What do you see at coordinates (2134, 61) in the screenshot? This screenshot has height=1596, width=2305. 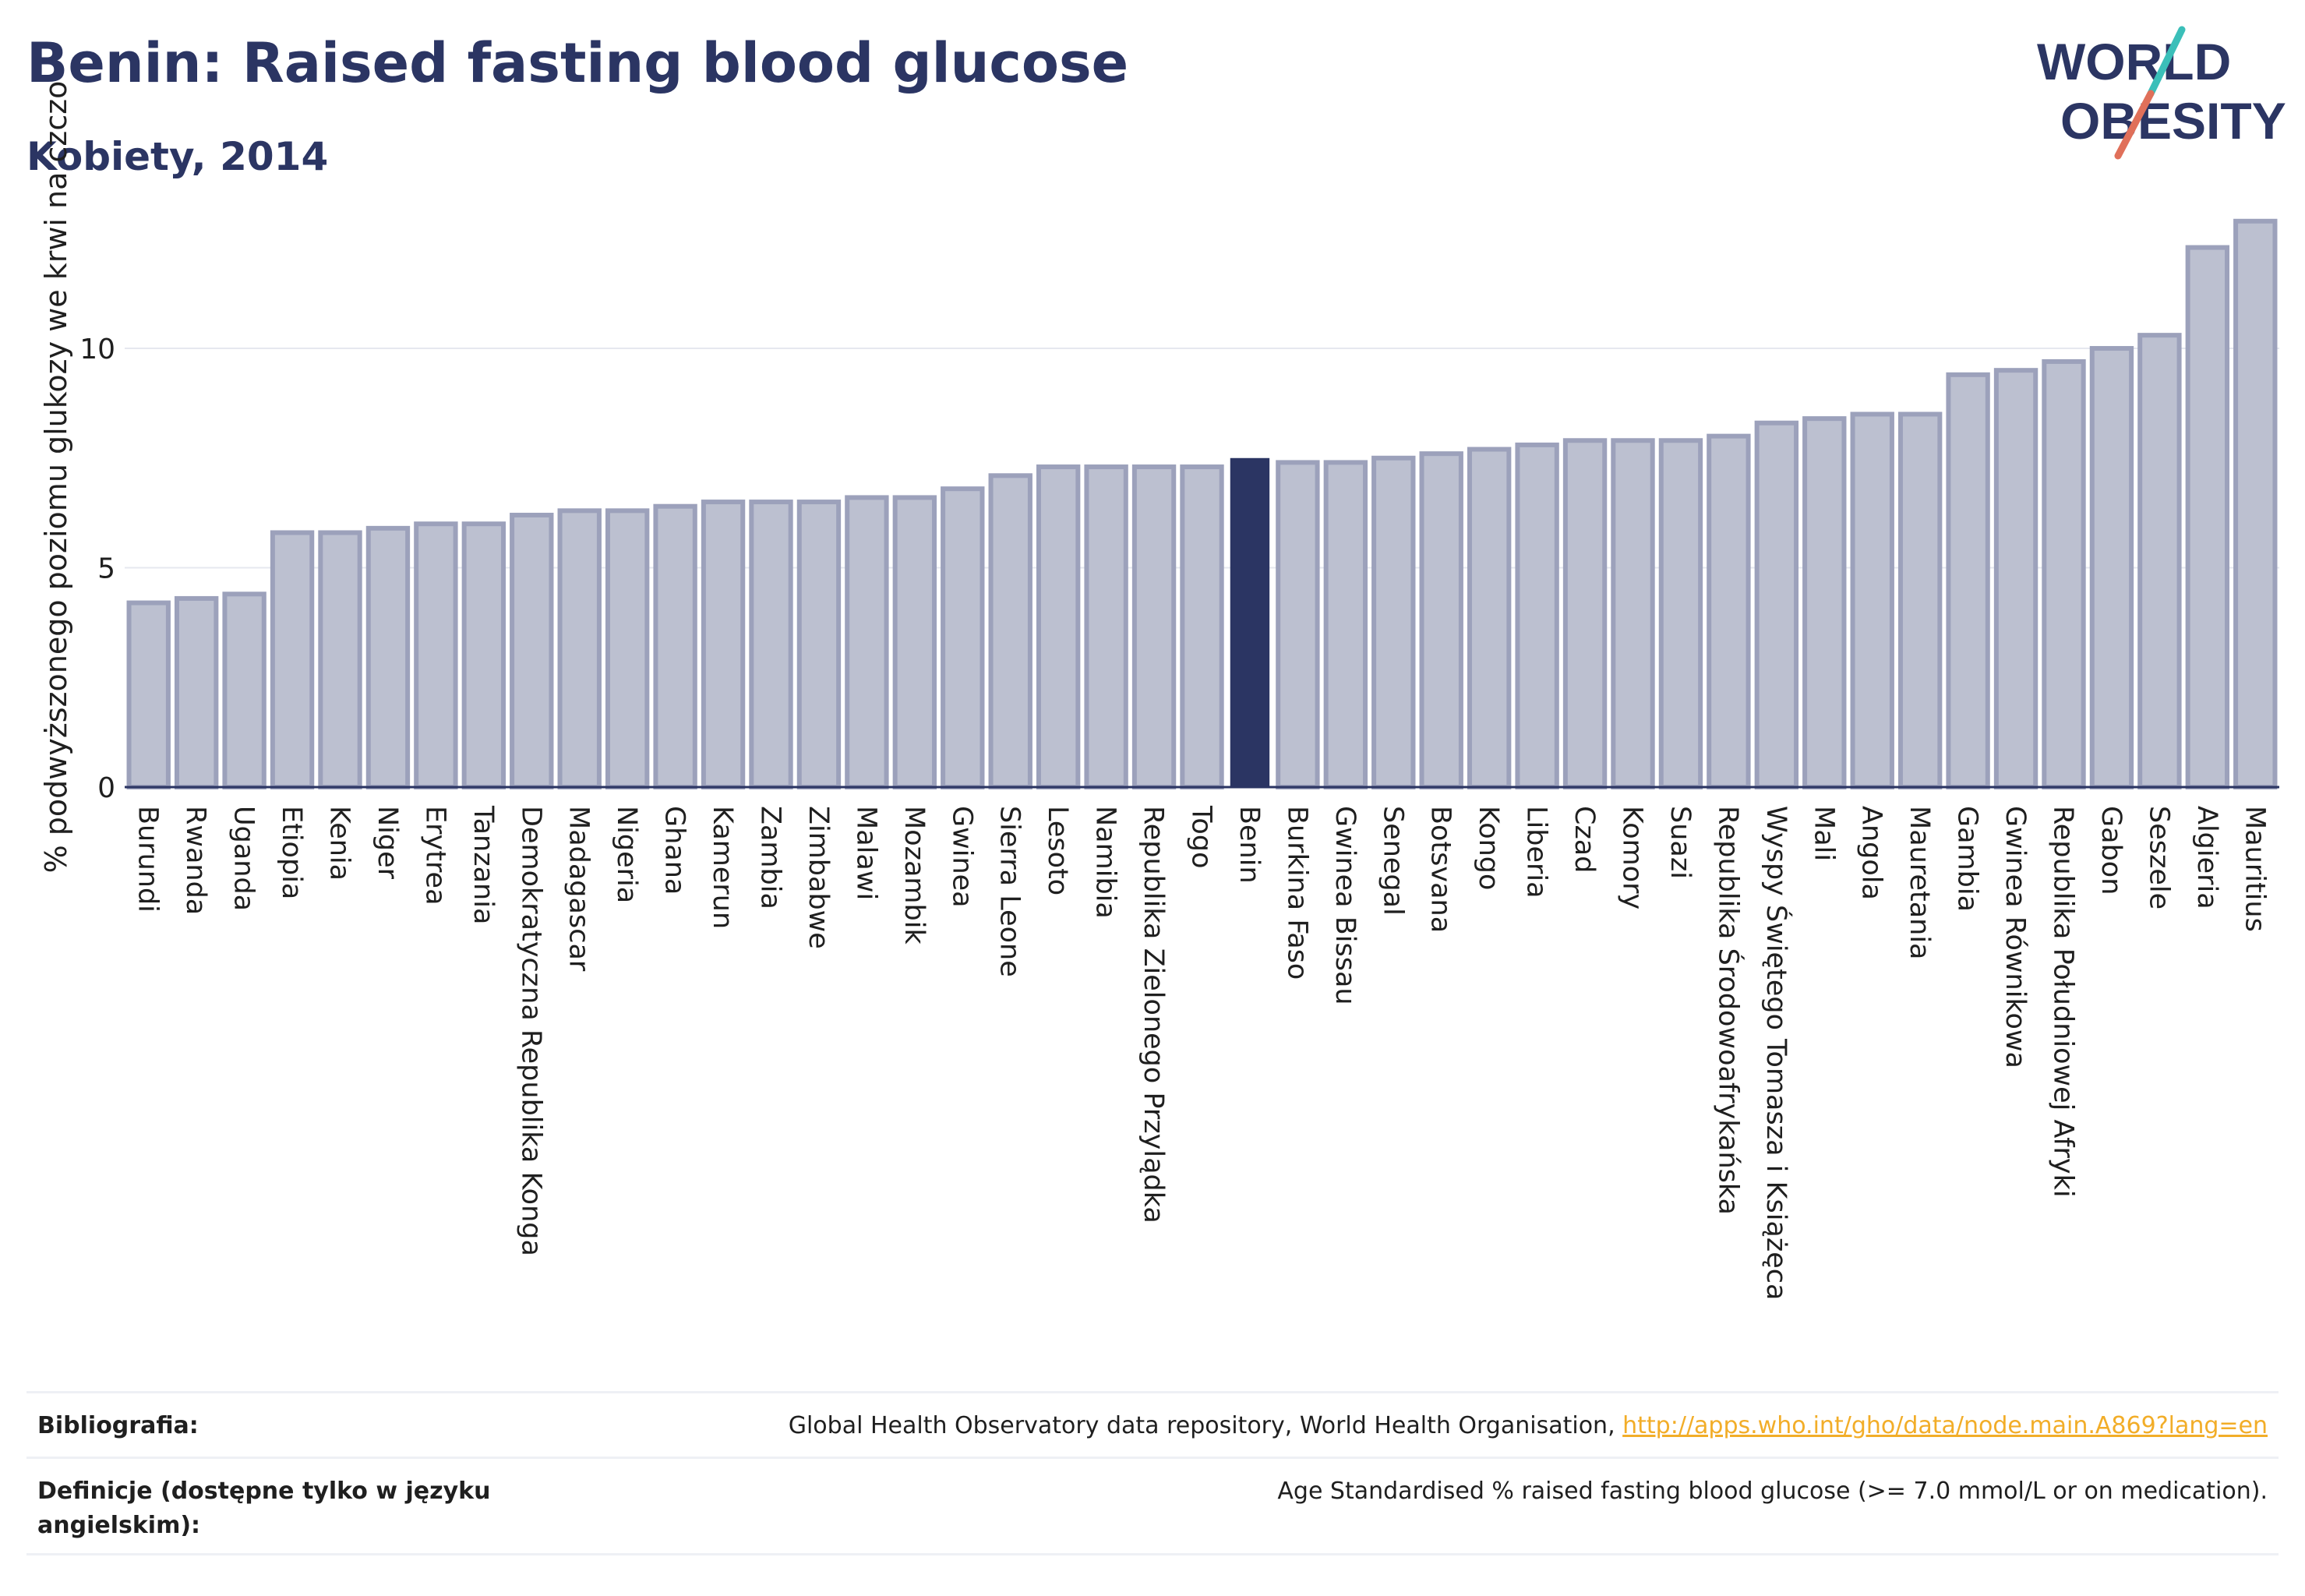 I see `logo-word-world: WORLD` at bounding box center [2134, 61].